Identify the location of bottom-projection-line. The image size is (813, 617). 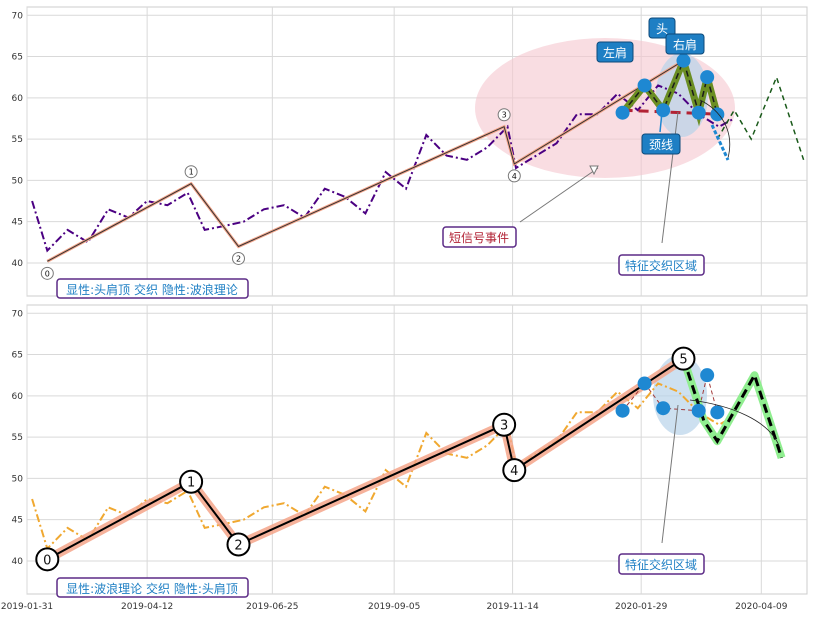
(733, 408).